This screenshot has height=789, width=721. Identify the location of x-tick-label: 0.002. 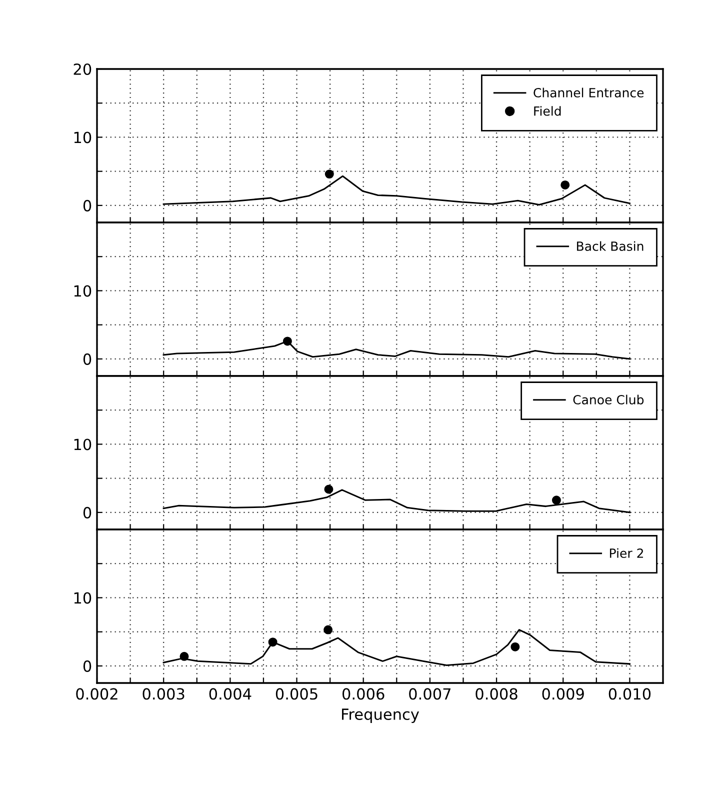
(97, 694).